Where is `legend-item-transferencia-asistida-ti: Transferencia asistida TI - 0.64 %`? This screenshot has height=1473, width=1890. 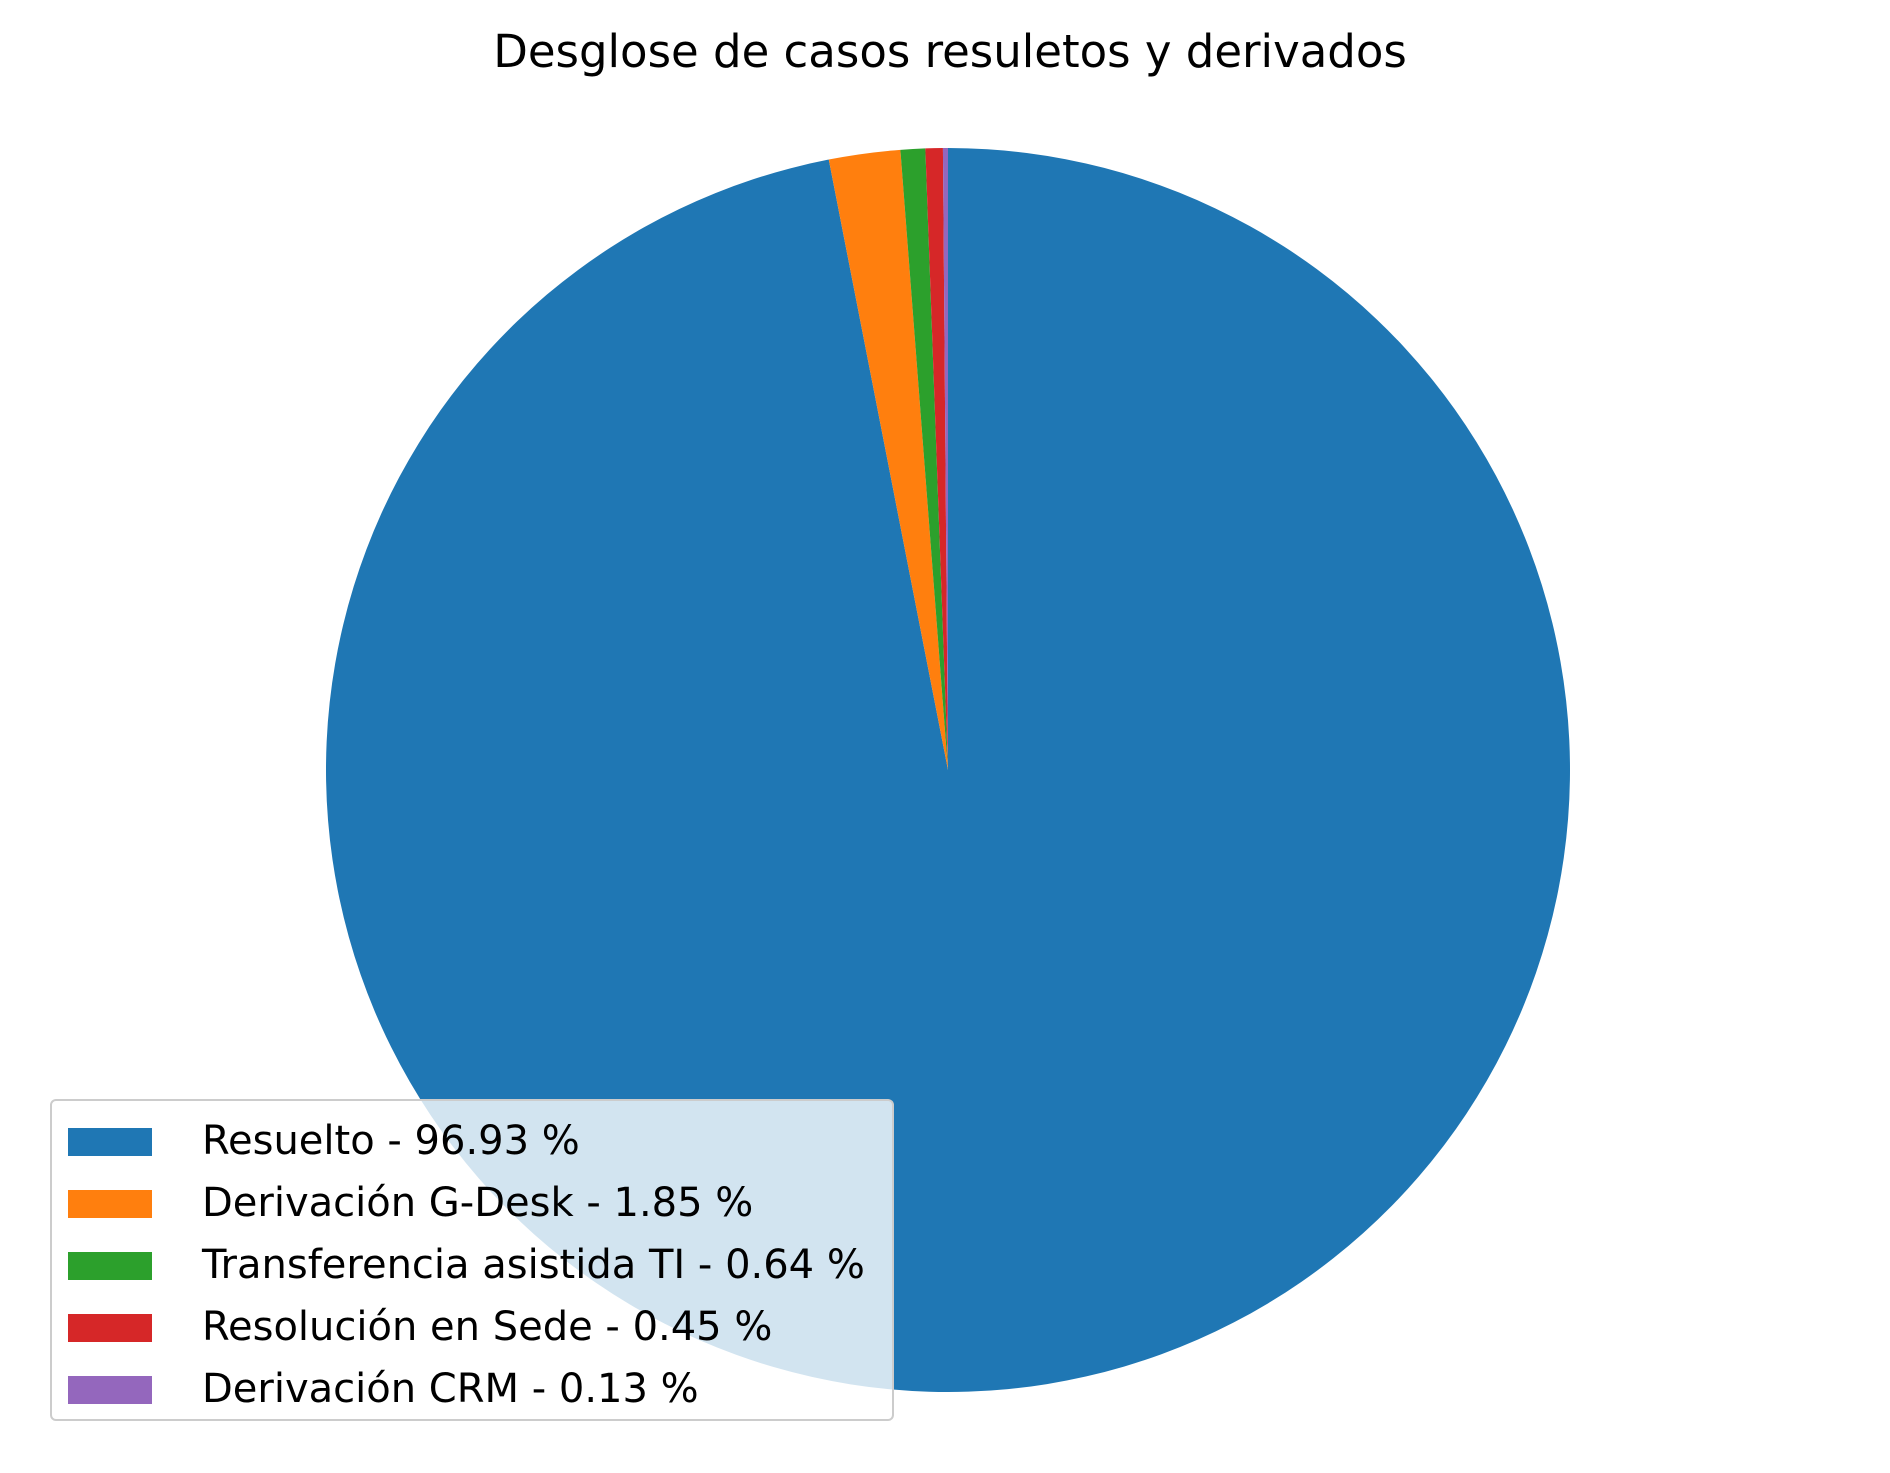 legend-item-transferencia-asistida-ti: Transferencia asistida TI - 0.64 % is located at coordinates (478, 1265).